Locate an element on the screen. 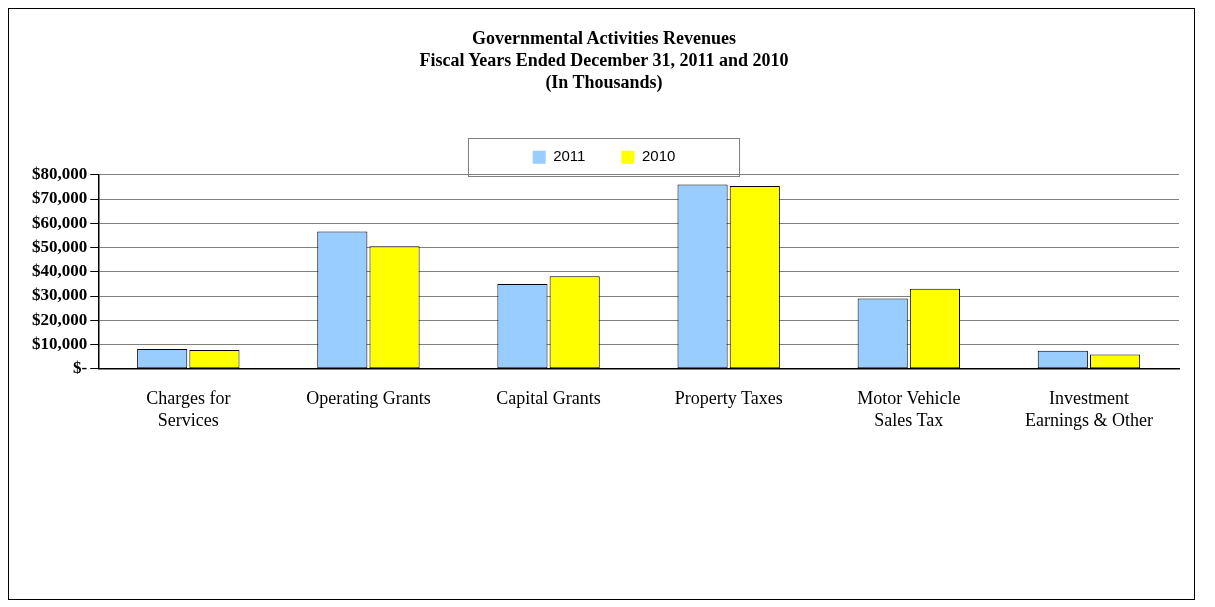  x-tick-label: Motor Vehicle Sales Tax is located at coordinates (909, 409).